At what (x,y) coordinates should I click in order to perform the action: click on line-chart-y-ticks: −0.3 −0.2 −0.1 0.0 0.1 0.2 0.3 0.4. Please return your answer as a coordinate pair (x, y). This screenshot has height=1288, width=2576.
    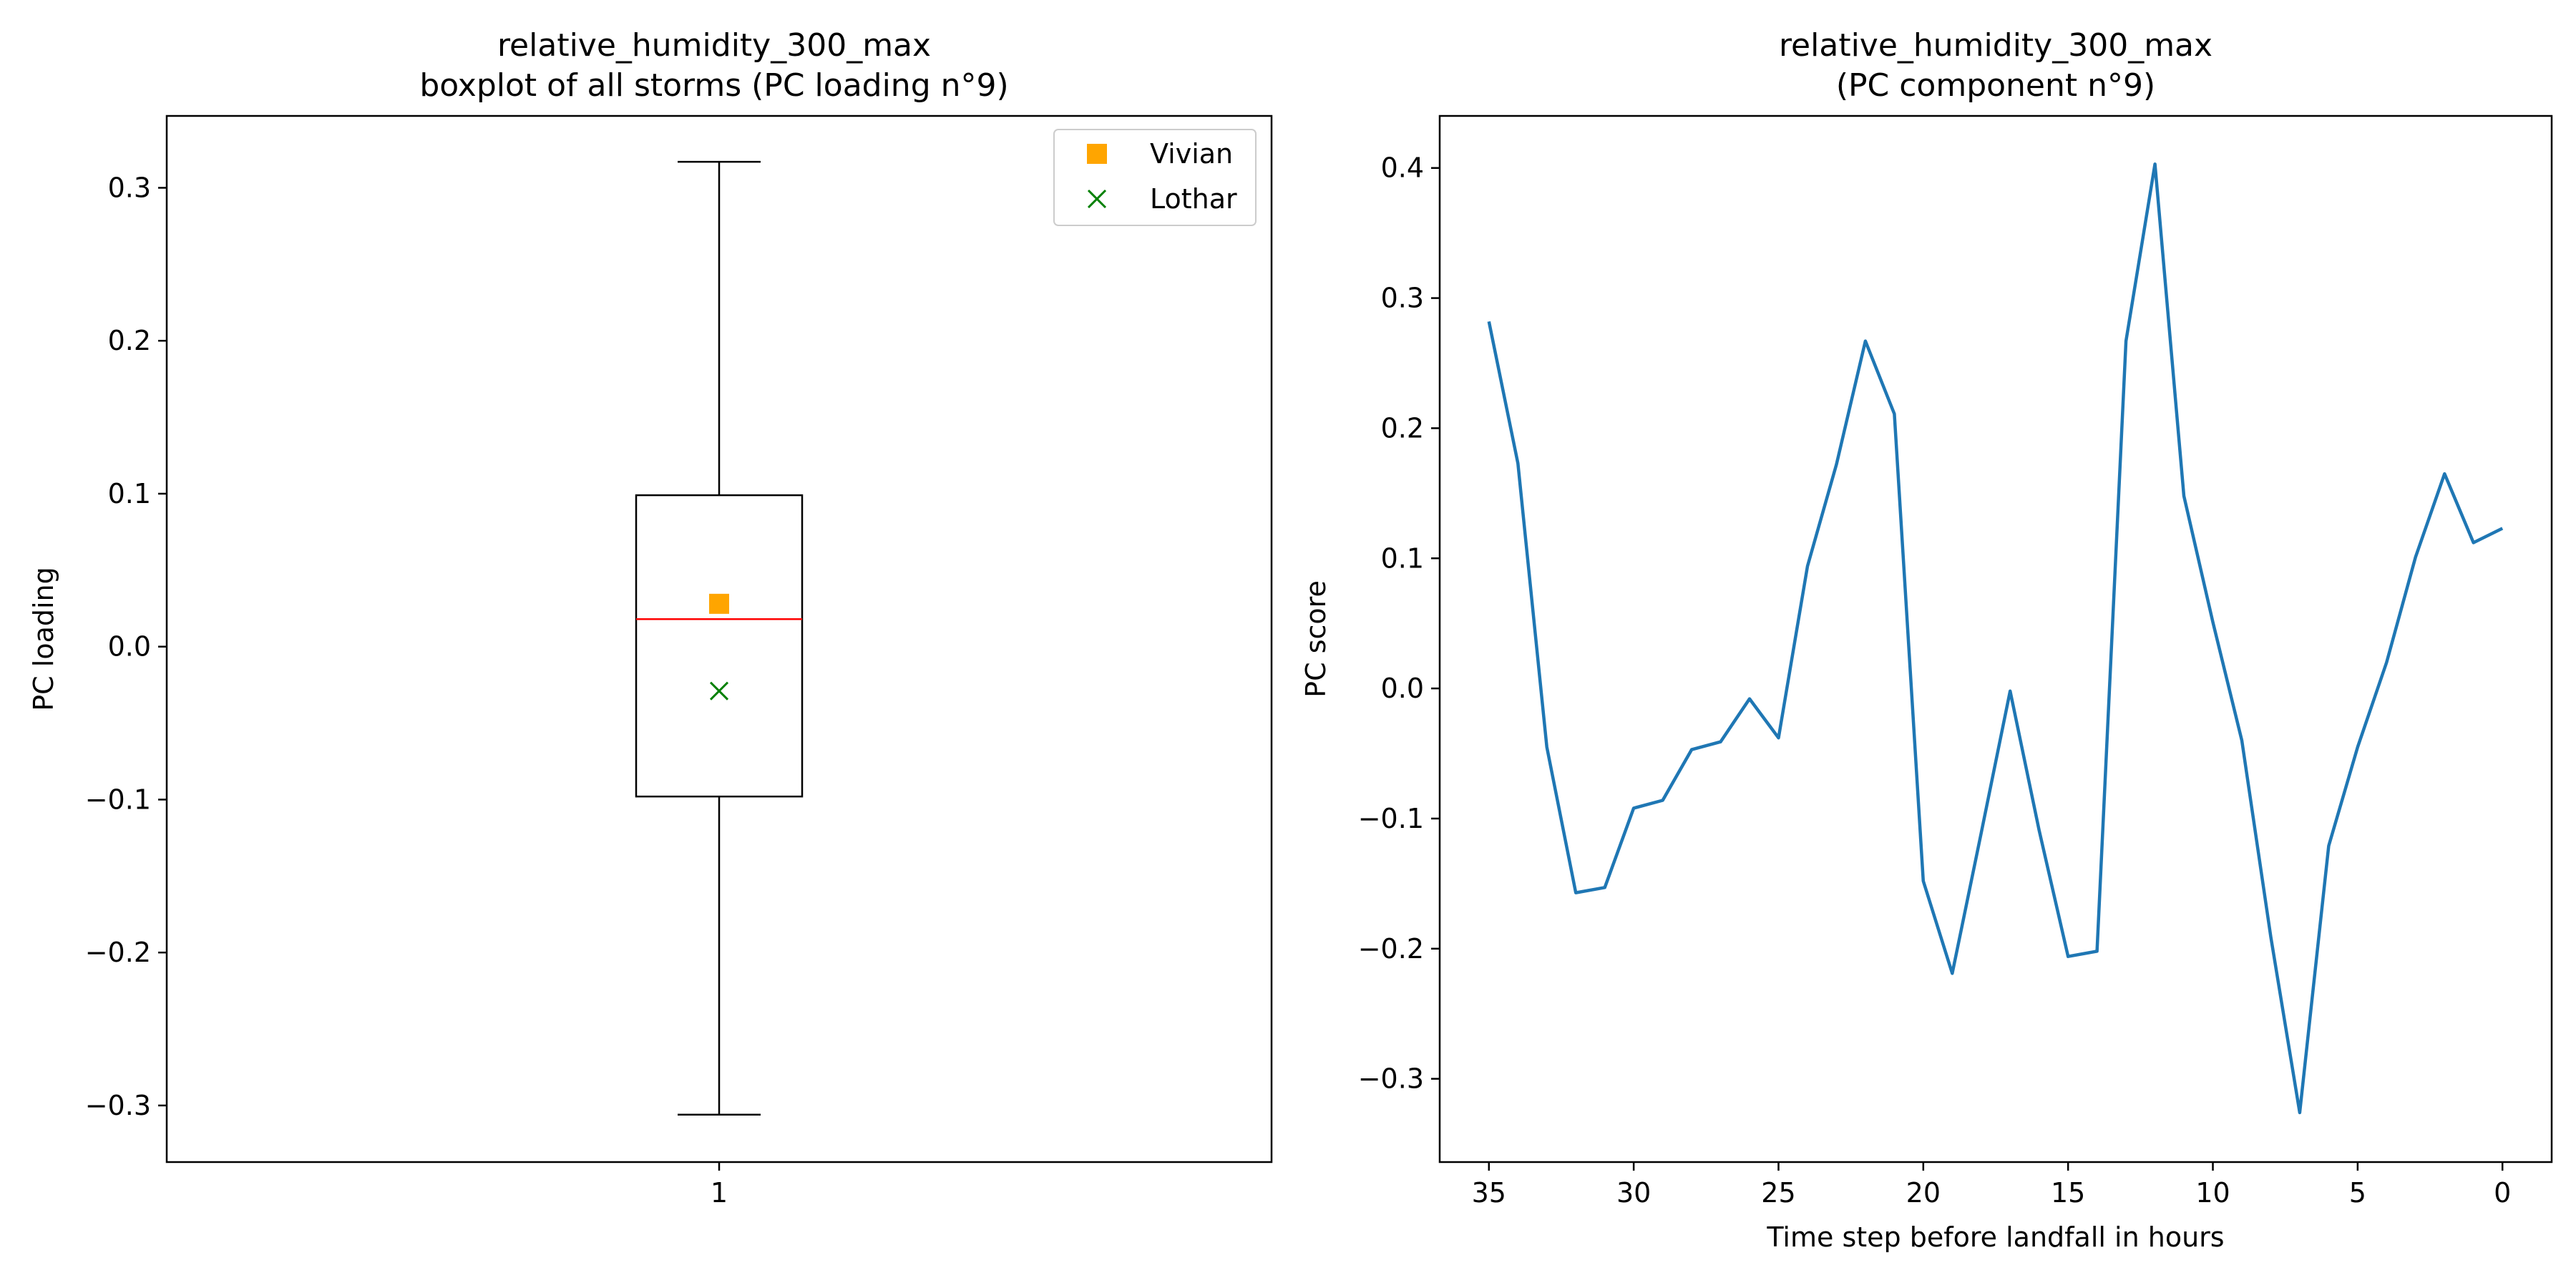
    Looking at the image, I should click on (1399, 623).